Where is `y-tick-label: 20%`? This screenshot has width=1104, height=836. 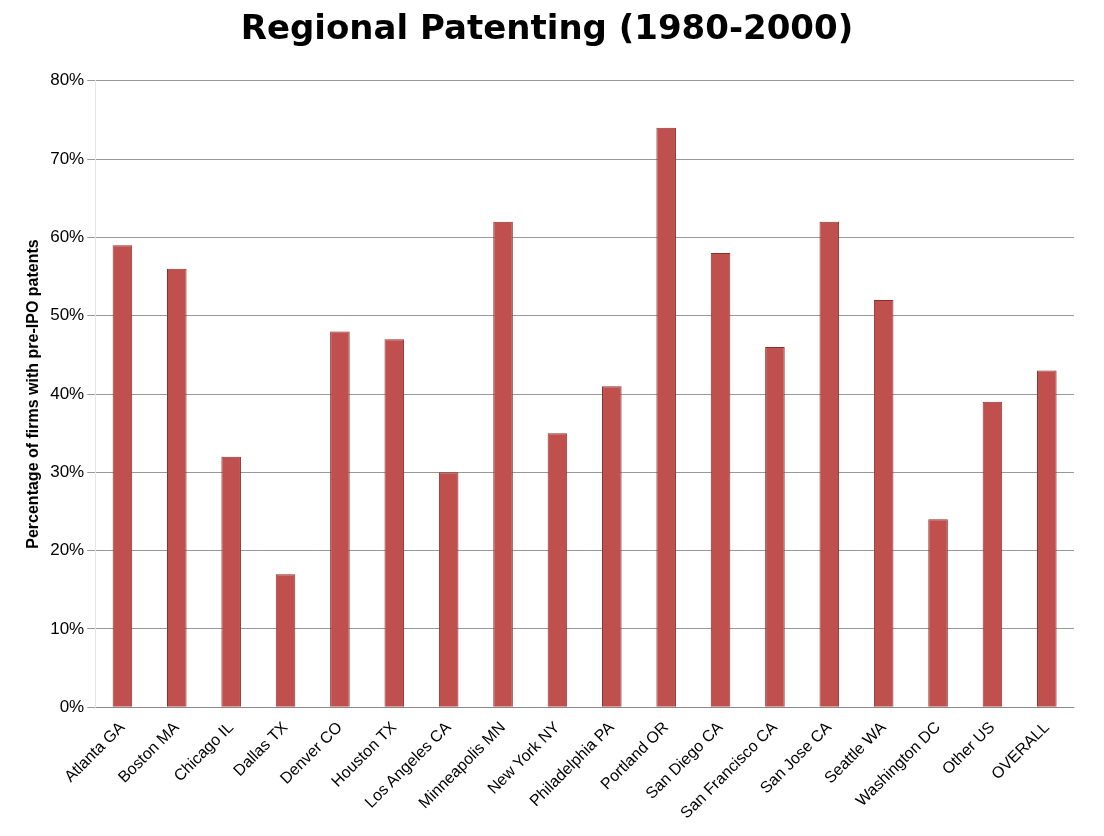
y-tick-label: 20% is located at coordinates (67, 550).